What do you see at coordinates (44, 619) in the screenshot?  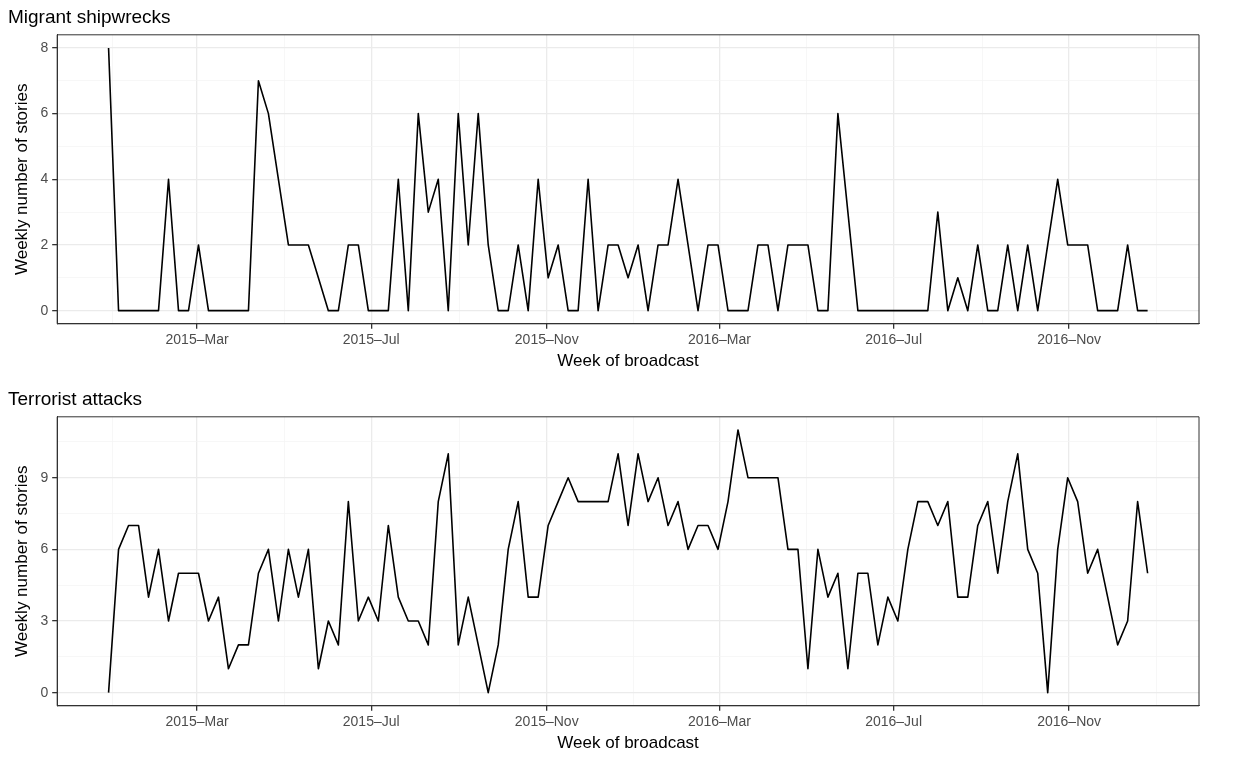 I see `y-tick-label: 3` at bounding box center [44, 619].